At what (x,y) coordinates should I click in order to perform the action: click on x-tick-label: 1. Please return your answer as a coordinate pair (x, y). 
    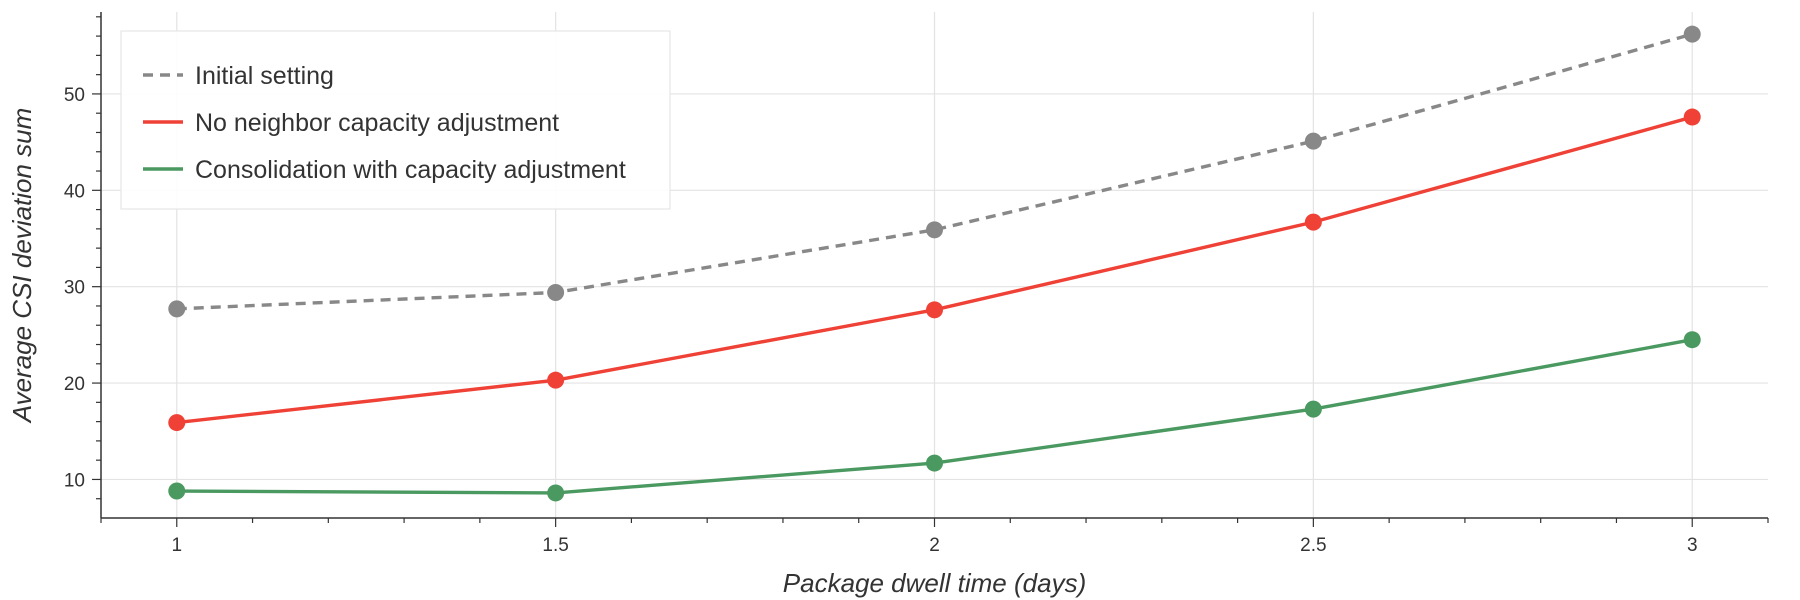
    Looking at the image, I should click on (176, 545).